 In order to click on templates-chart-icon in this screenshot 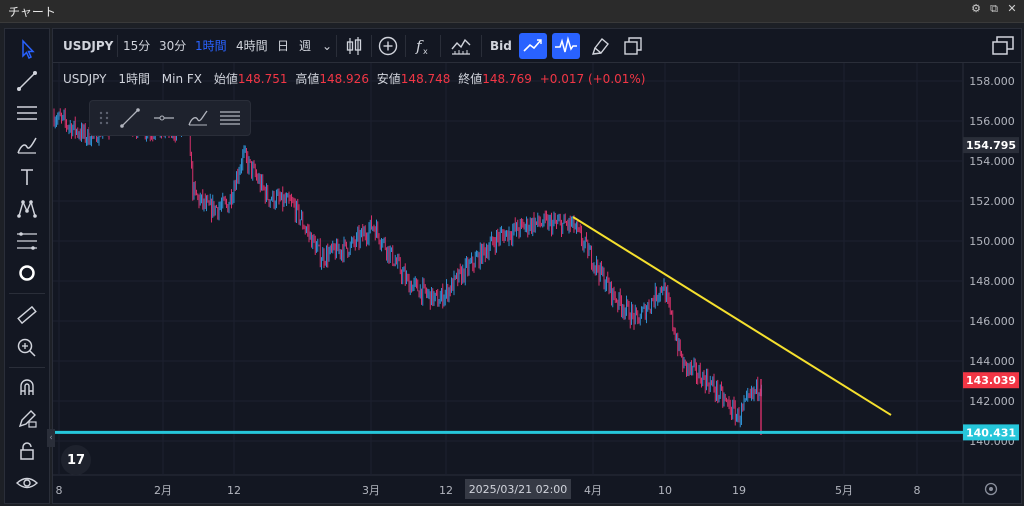, I will do `click(461, 46)`.